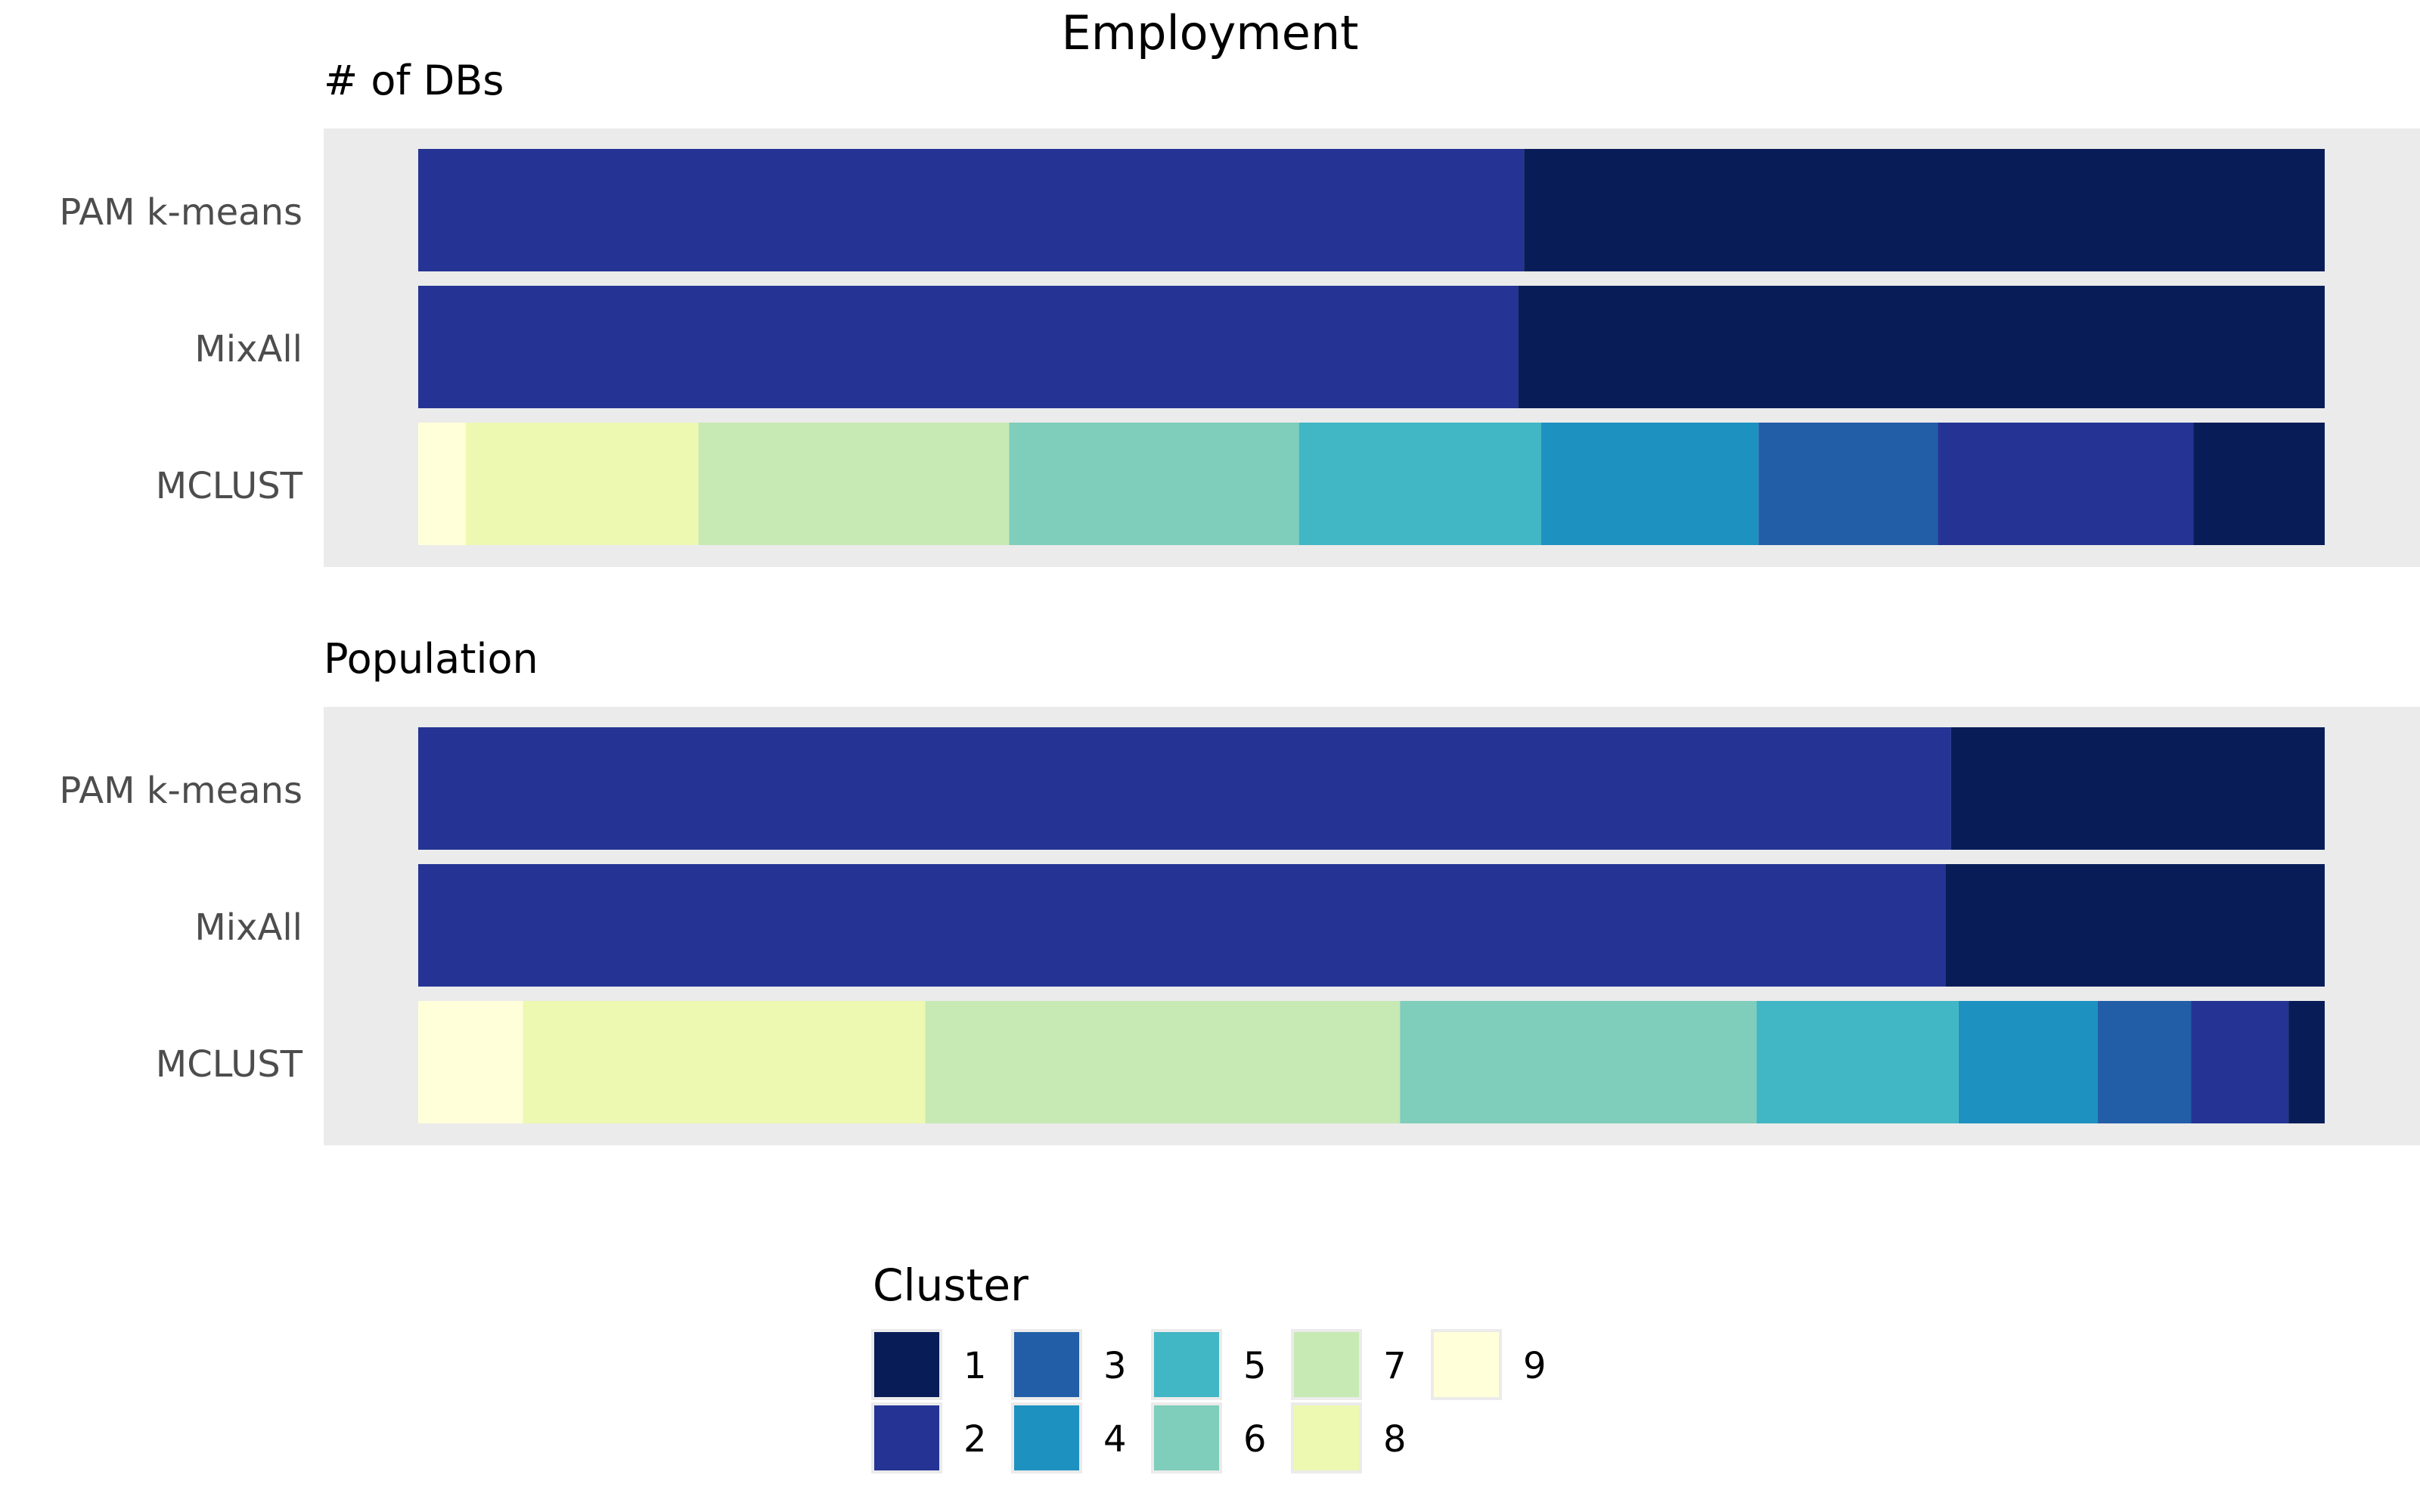  Describe the element at coordinates (1115, 1439) in the screenshot. I see `legend-label-4: 4` at that location.